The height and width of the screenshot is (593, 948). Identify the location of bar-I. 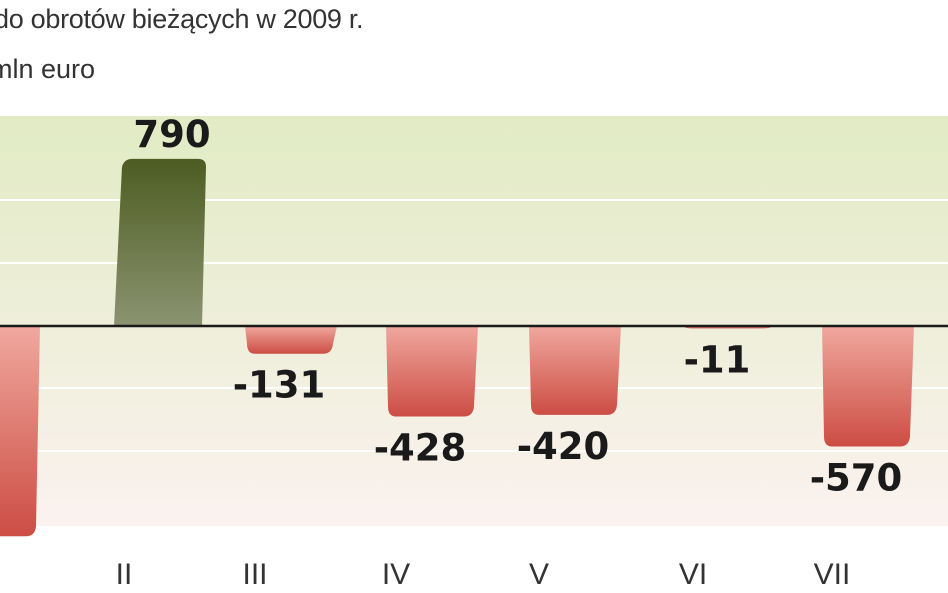
(20, 431).